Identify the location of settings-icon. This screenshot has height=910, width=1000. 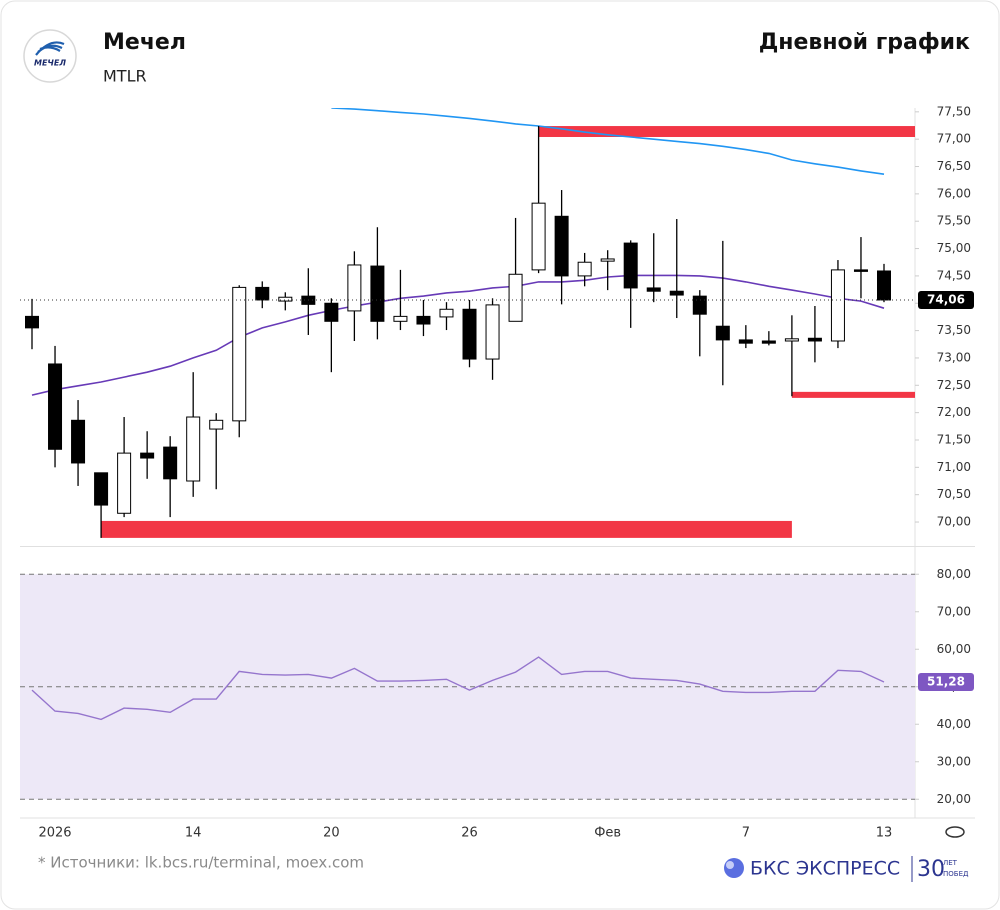
(955, 832).